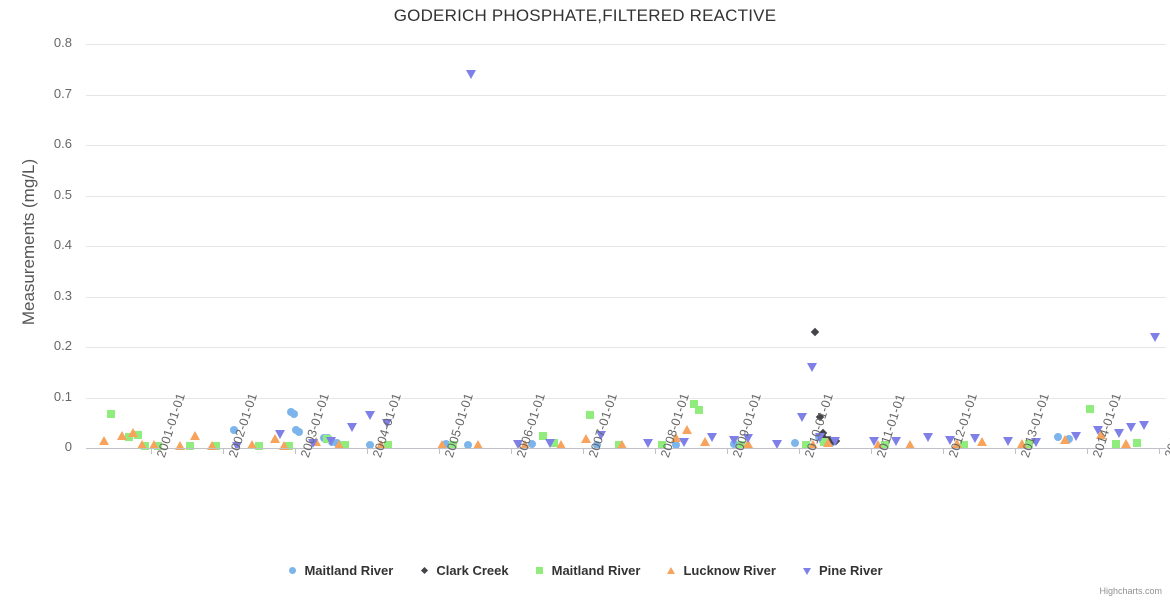 This screenshot has height=600, width=1170. What do you see at coordinates (721, 570) in the screenshot?
I see `legend-item: Lucknow River` at bounding box center [721, 570].